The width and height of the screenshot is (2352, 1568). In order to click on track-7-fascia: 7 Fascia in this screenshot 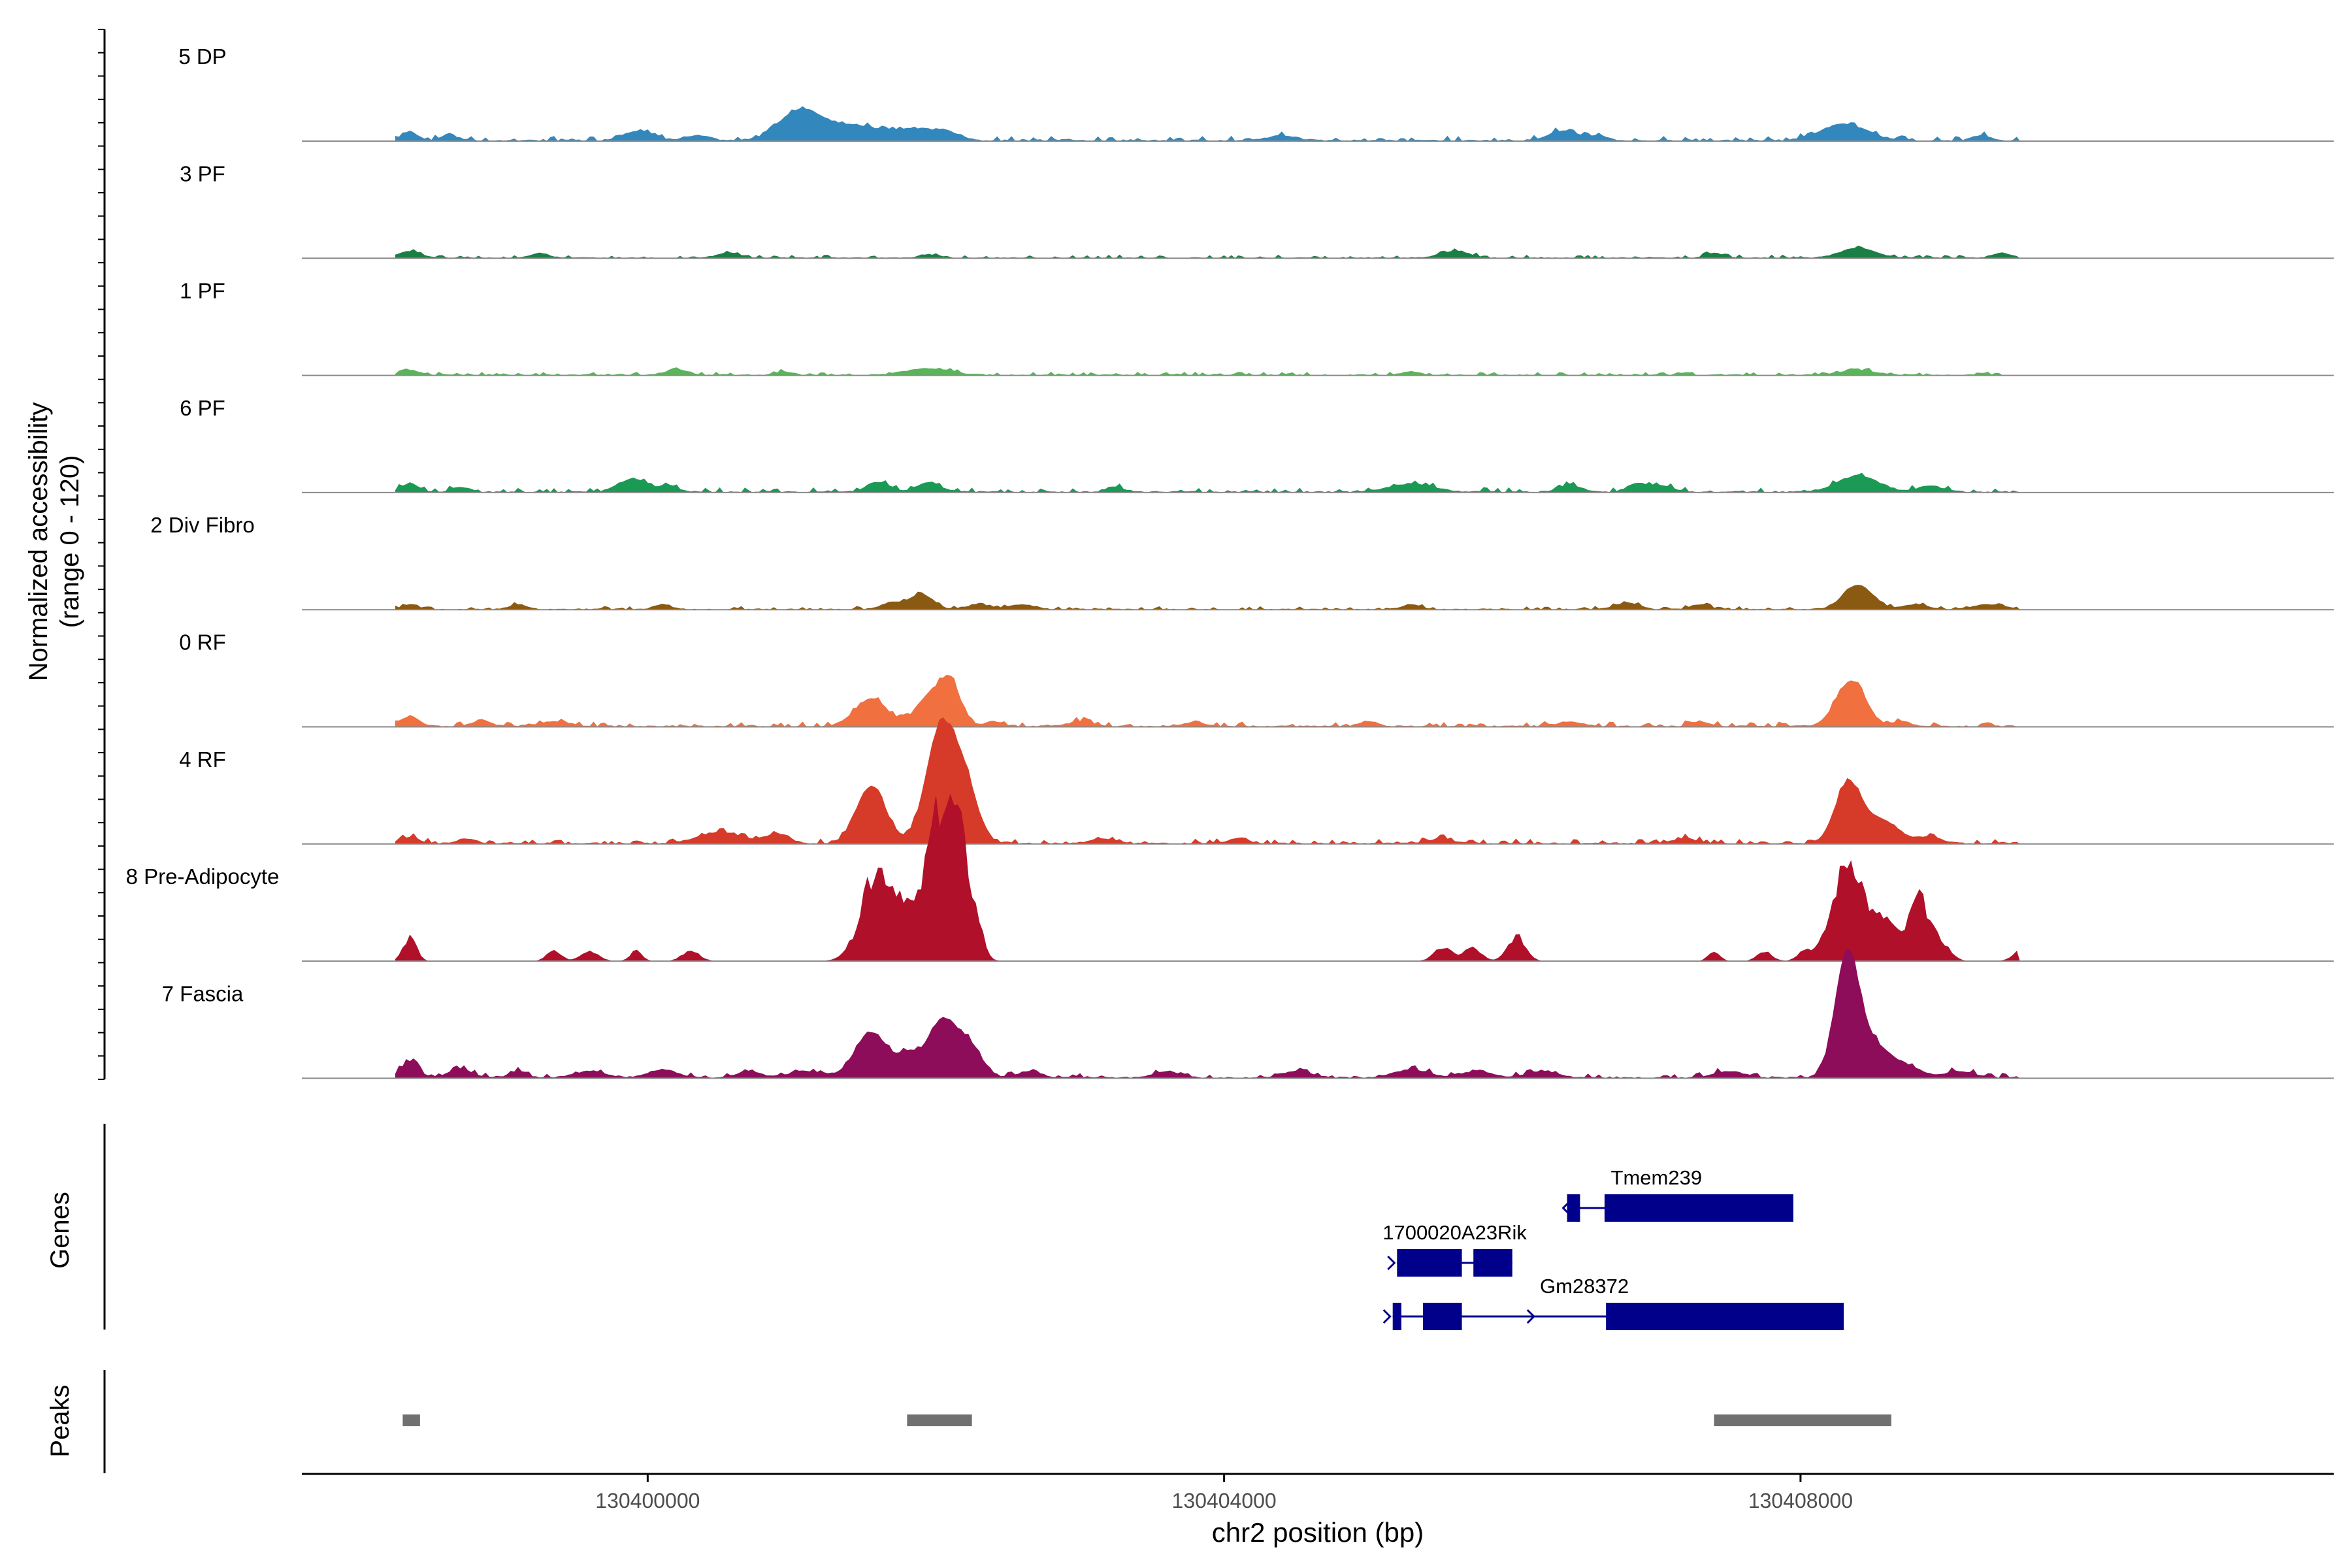, I will do `click(1248, 1013)`.